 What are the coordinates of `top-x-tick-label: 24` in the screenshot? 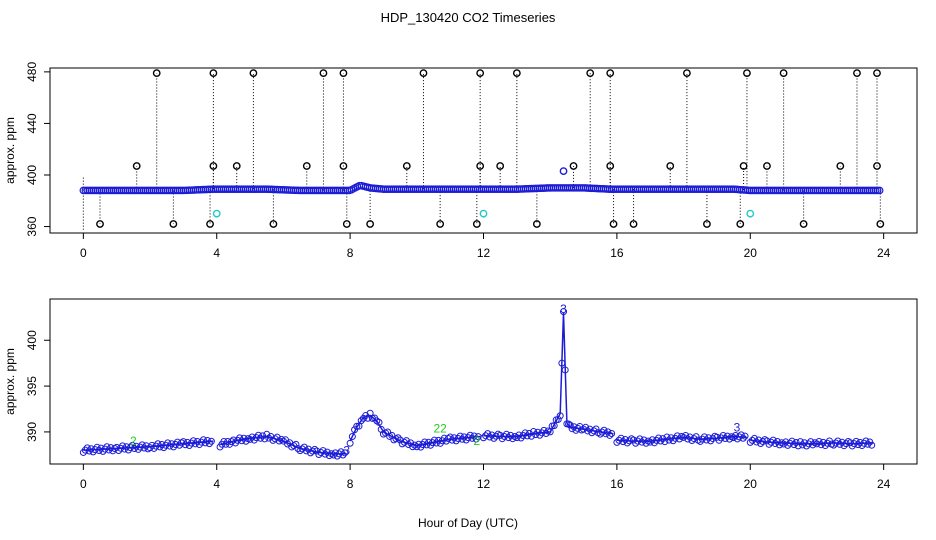 It's located at (884, 253).